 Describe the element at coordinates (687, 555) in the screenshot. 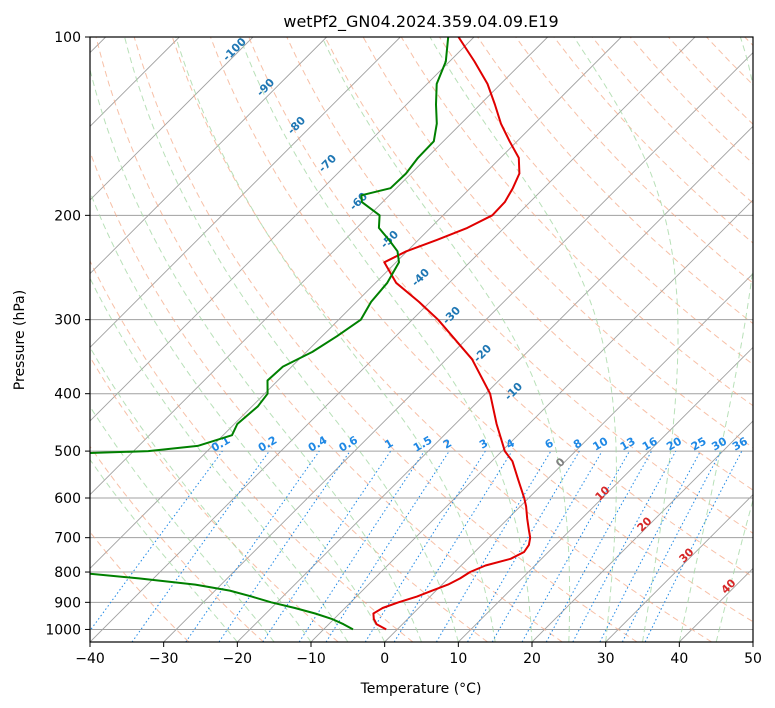

I see `moist-adiabat-label: 30` at that location.